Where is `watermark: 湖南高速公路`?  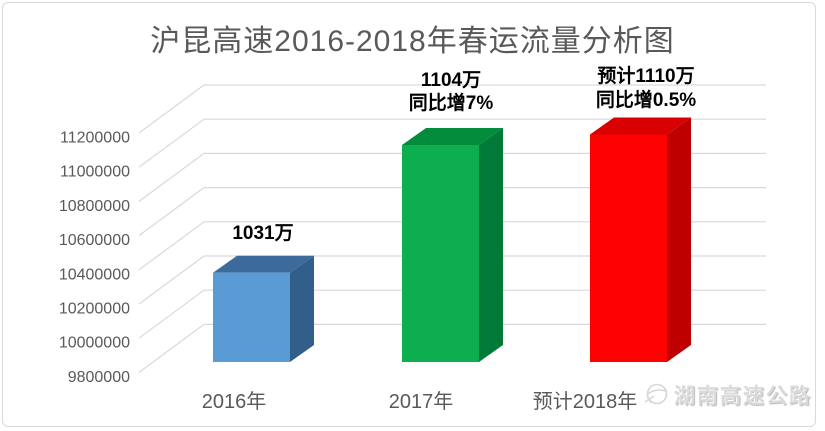 watermark: 湖南高速公路 is located at coordinates (727, 395).